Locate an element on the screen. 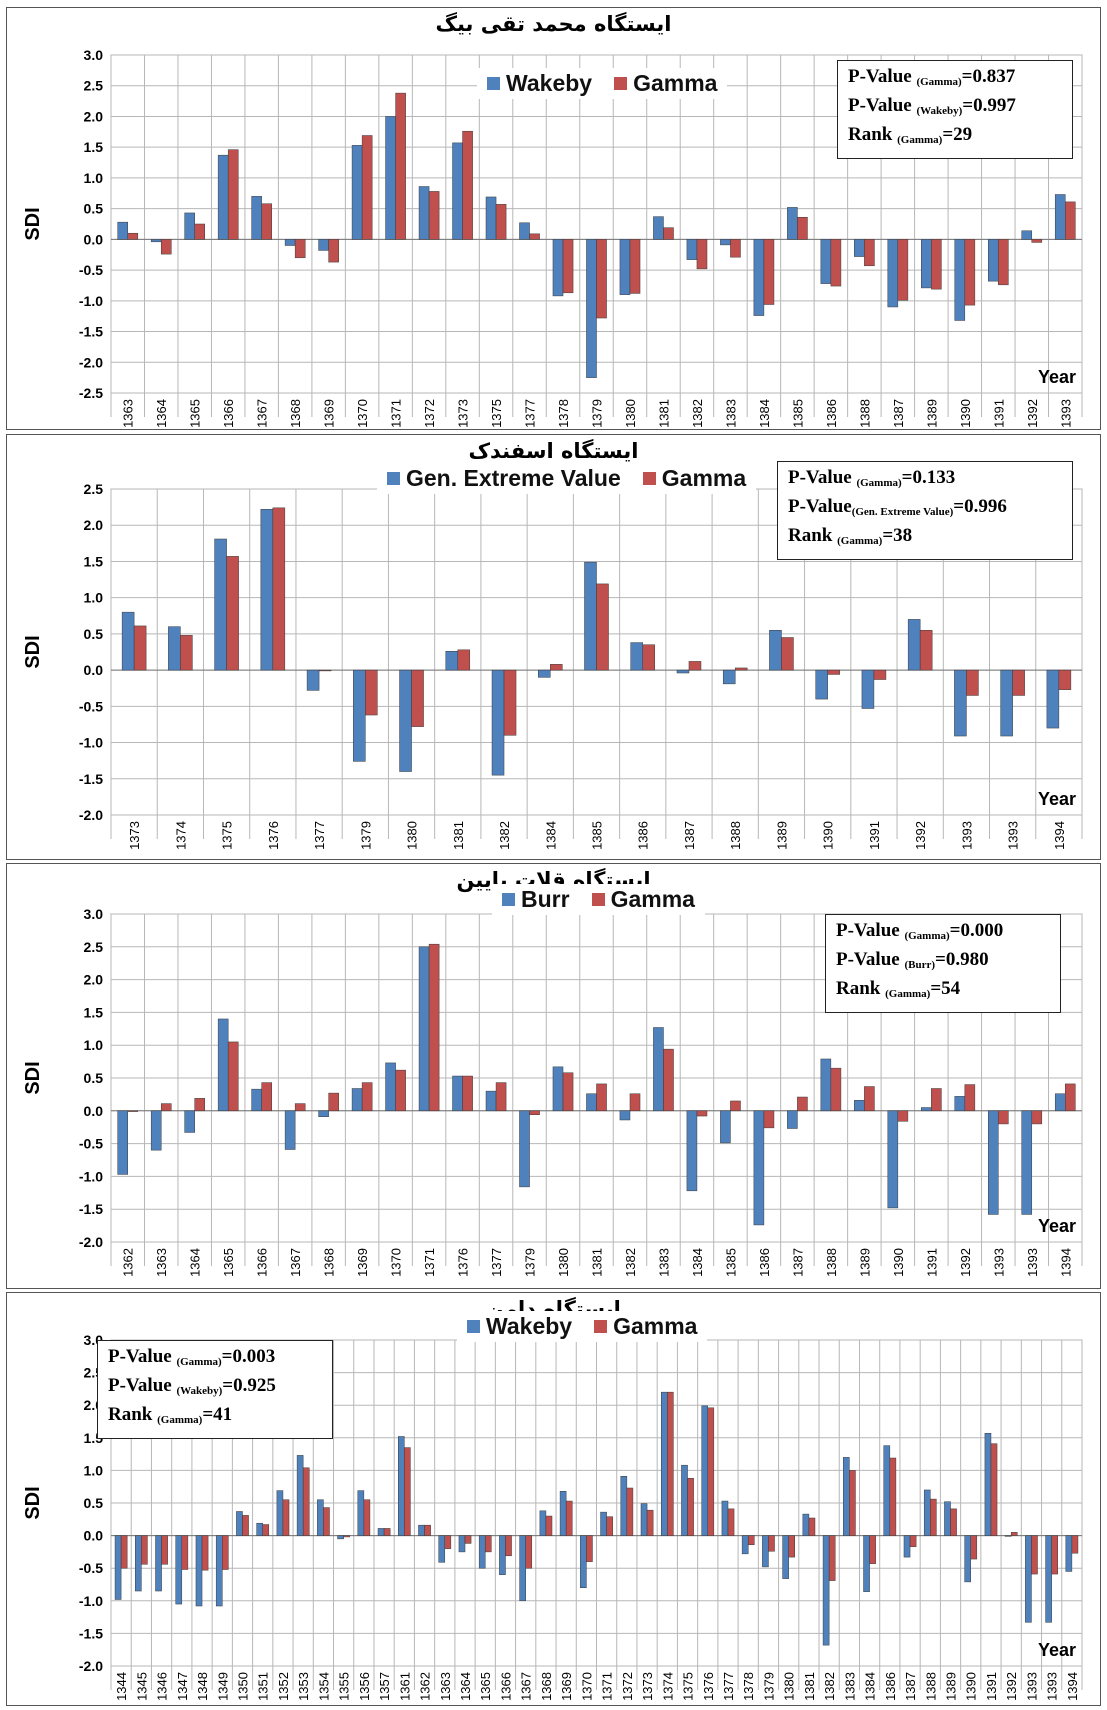 This screenshot has height=1710, width=1107. x-tick-label: 1368 is located at coordinates (546, 1686).